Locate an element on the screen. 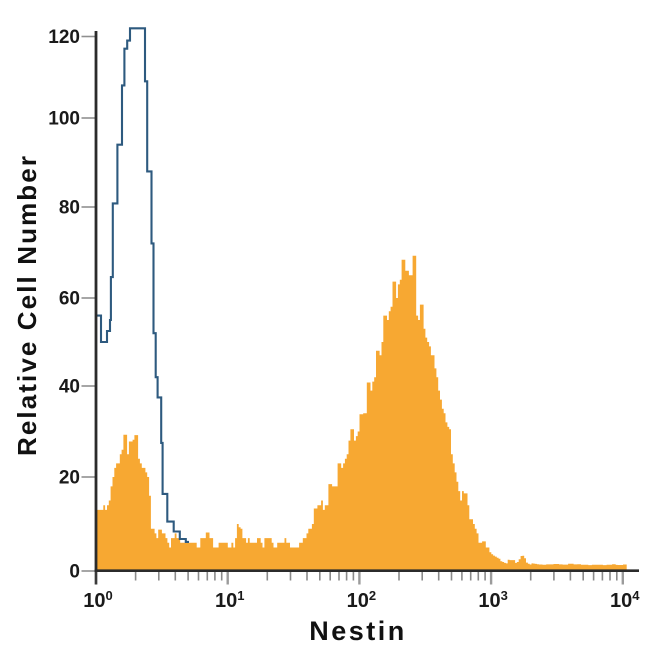 Image resolution: width=650 pixels, height=655 pixels. svg-text: 80 is located at coordinates (69, 208).